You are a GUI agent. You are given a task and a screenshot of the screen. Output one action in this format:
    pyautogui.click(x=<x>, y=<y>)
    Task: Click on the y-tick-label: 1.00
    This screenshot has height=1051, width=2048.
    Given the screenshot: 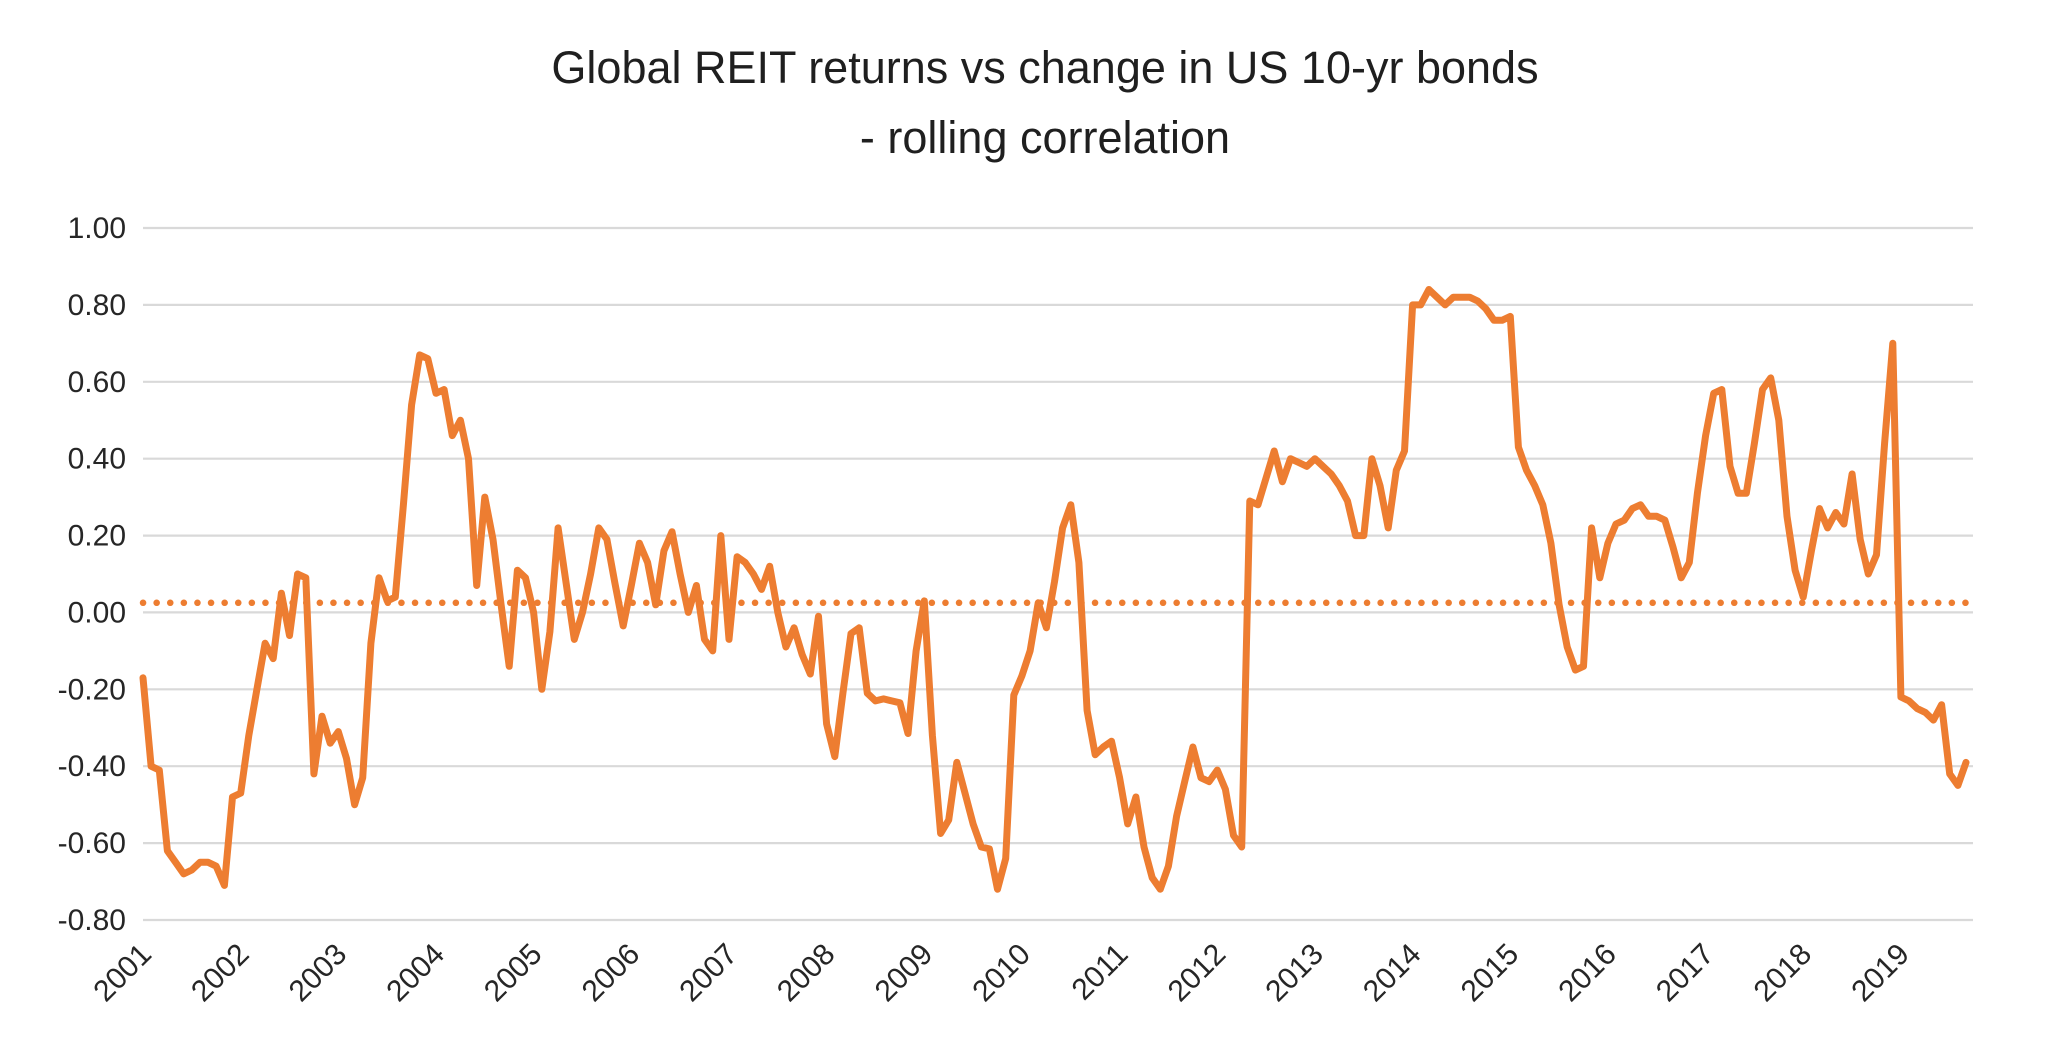 What is the action you would take?
    pyautogui.click(x=97, y=228)
    